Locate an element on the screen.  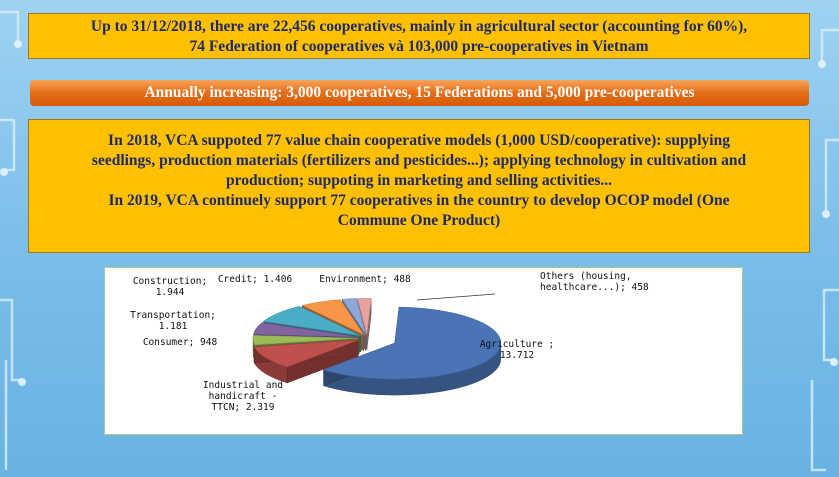
slice-label: Construction; 1.944 is located at coordinates (170, 287).